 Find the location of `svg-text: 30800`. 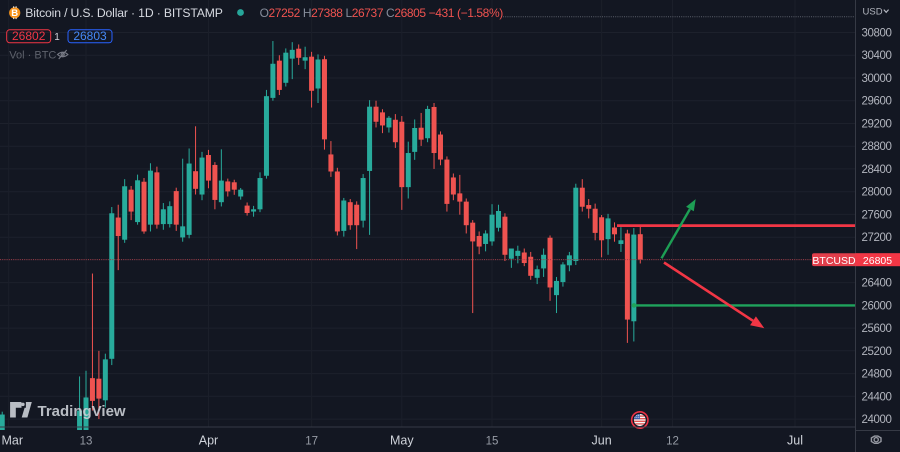

svg-text: 30800 is located at coordinates (877, 34).